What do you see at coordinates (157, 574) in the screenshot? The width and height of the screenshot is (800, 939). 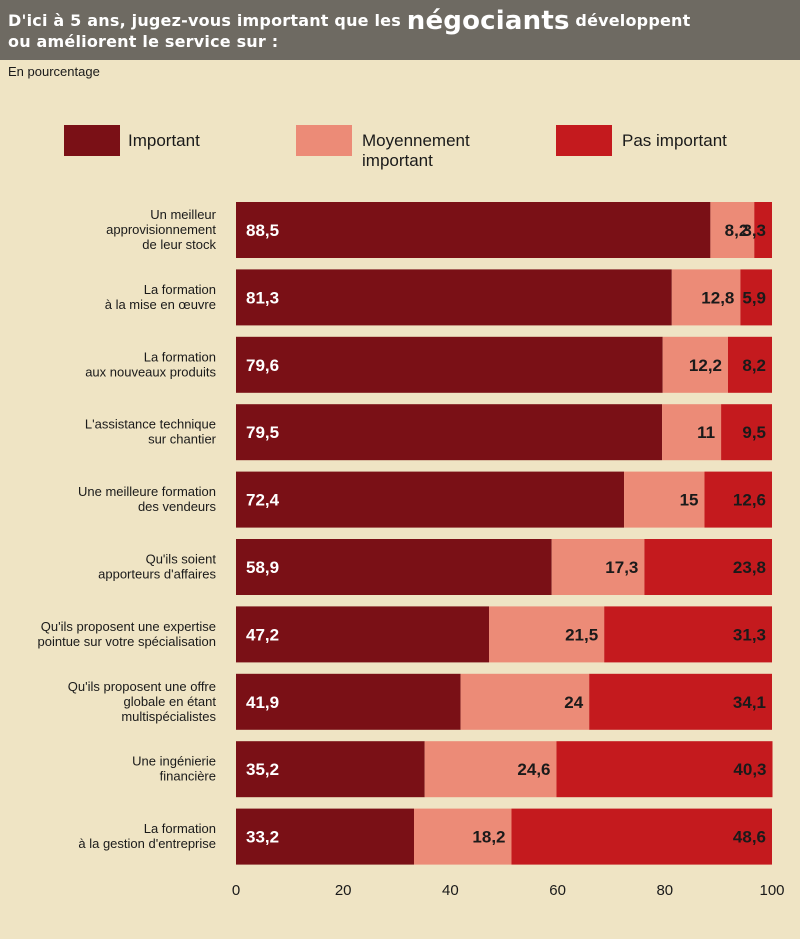 I see `category-label-5-line: apporteurs d'affaires` at bounding box center [157, 574].